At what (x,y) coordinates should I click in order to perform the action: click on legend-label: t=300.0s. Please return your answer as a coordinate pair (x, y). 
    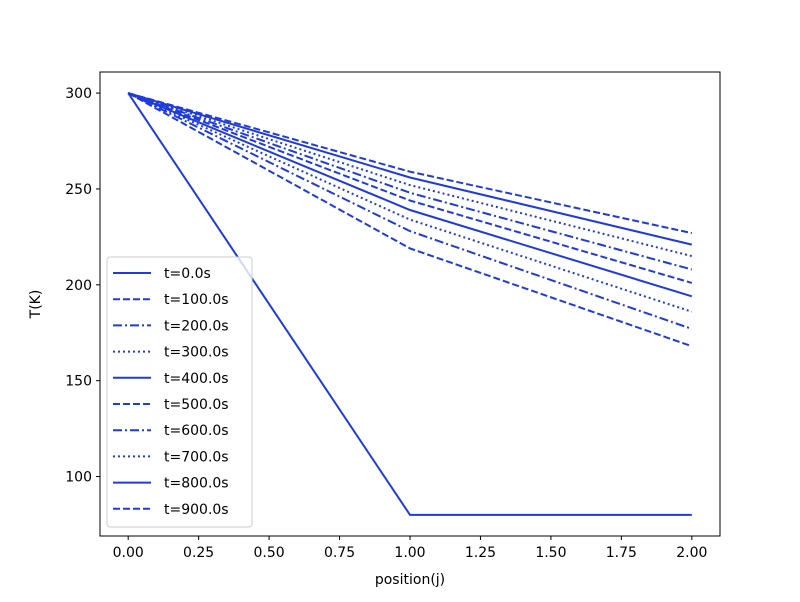
    Looking at the image, I should click on (196, 353).